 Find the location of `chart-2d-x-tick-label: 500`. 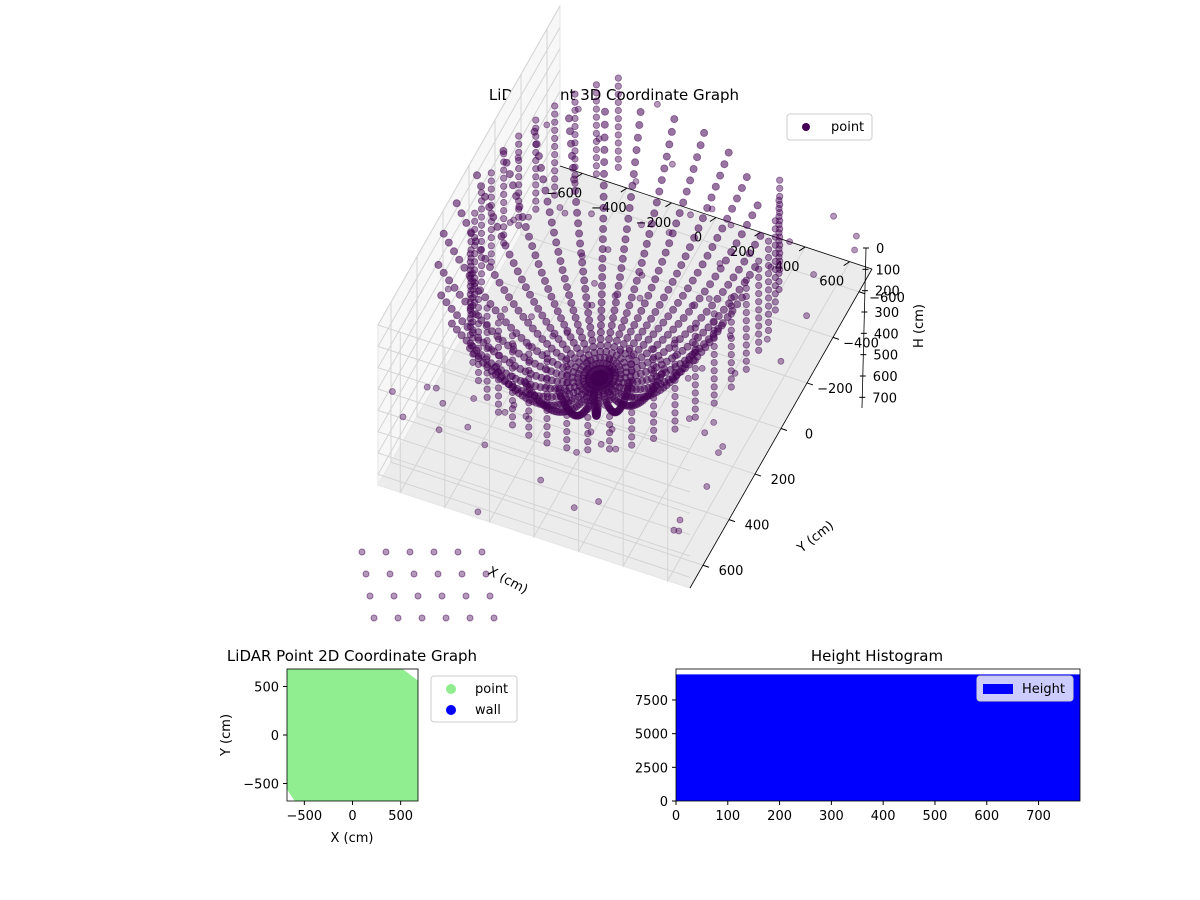

chart-2d-x-tick-label: 500 is located at coordinates (400, 816).